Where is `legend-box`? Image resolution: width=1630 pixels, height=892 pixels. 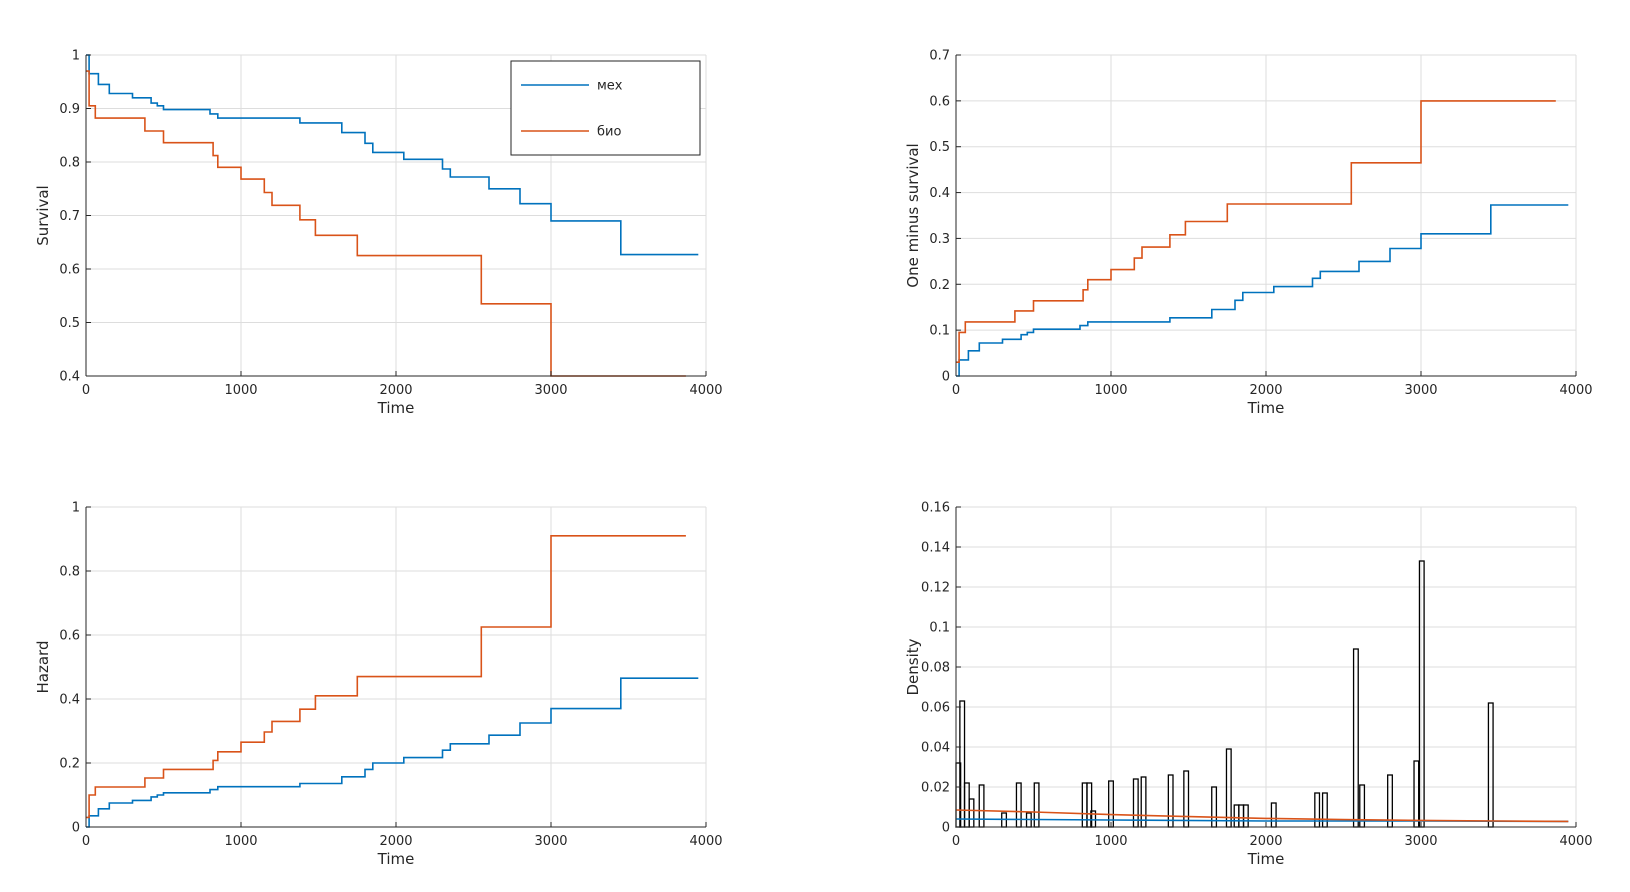 legend-box is located at coordinates (605, 108).